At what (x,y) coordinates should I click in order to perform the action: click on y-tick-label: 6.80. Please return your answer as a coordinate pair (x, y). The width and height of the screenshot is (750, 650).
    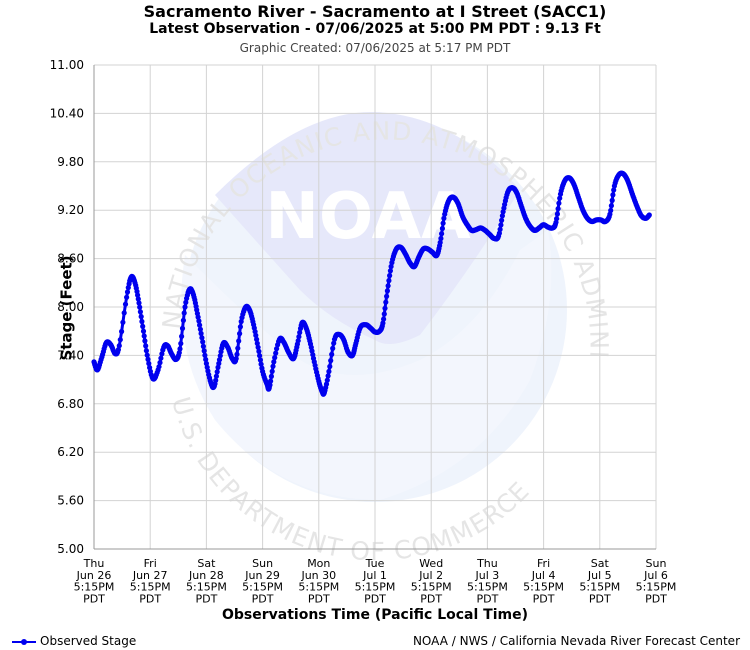
    Looking at the image, I should click on (70, 404).